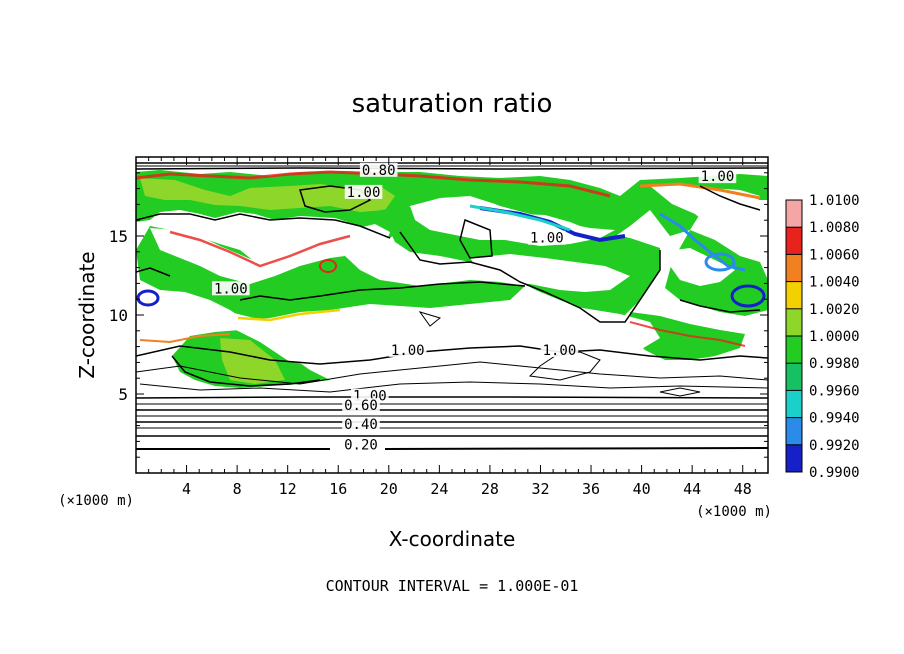 This screenshot has width=904, height=654. Describe the element at coordinates (834, 228) in the screenshot. I see `colorbar-label: 1.0080` at that location.